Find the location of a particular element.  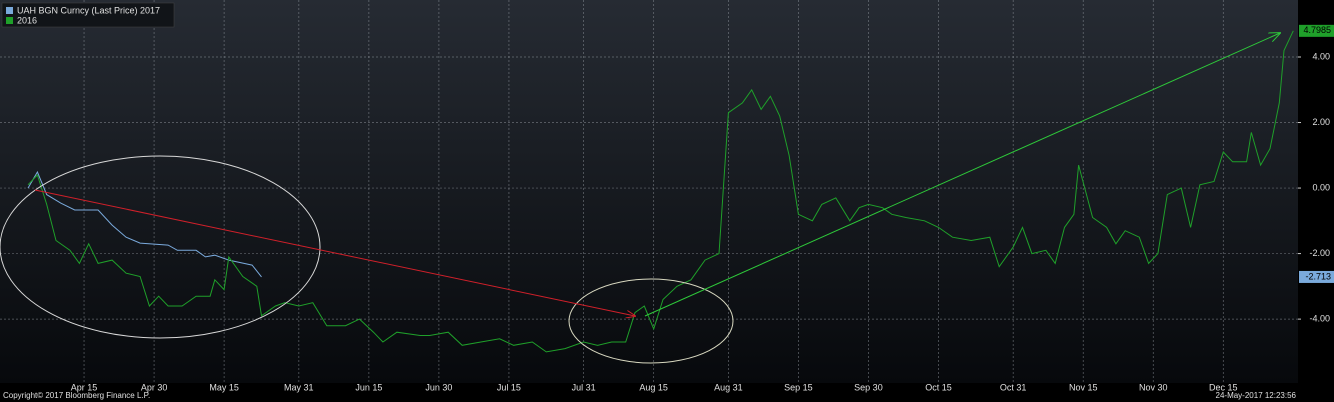

x-tick-label: Apr 15 is located at coordinates (84, 387).